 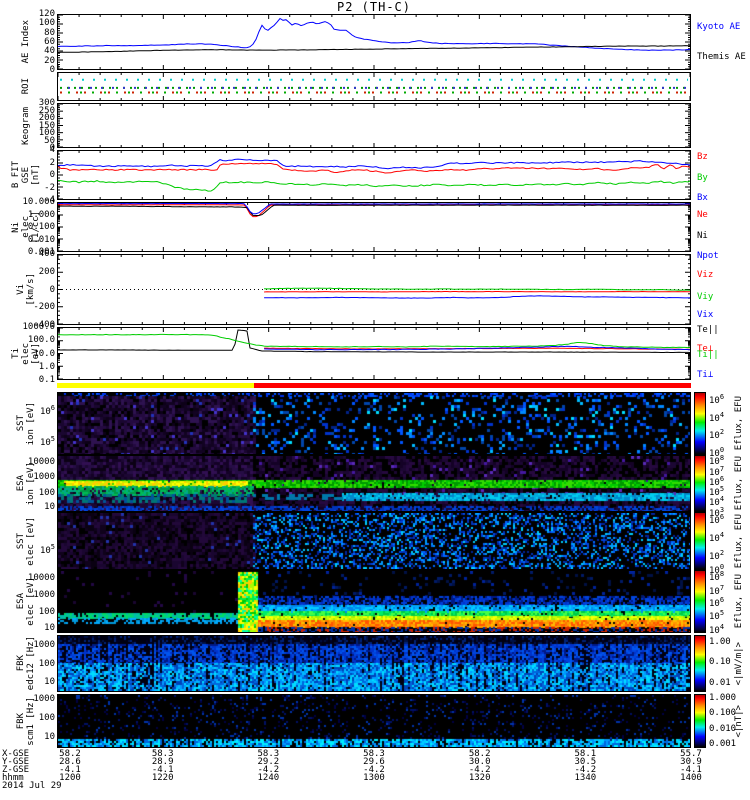 What do you see at coordinates (717, 512) in the screenshot?
I see `esa-ion-colorbar-tick: 10³` at bounding box center [717, 512].